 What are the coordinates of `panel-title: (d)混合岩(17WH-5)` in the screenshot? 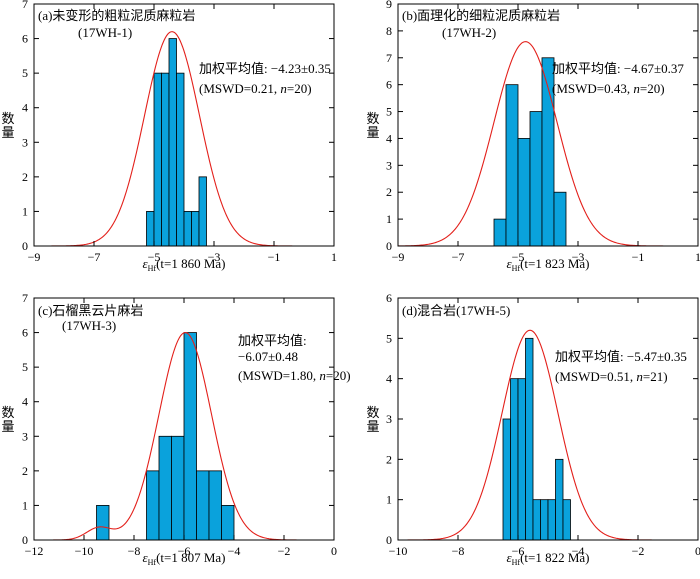 It's located at (456, 310).